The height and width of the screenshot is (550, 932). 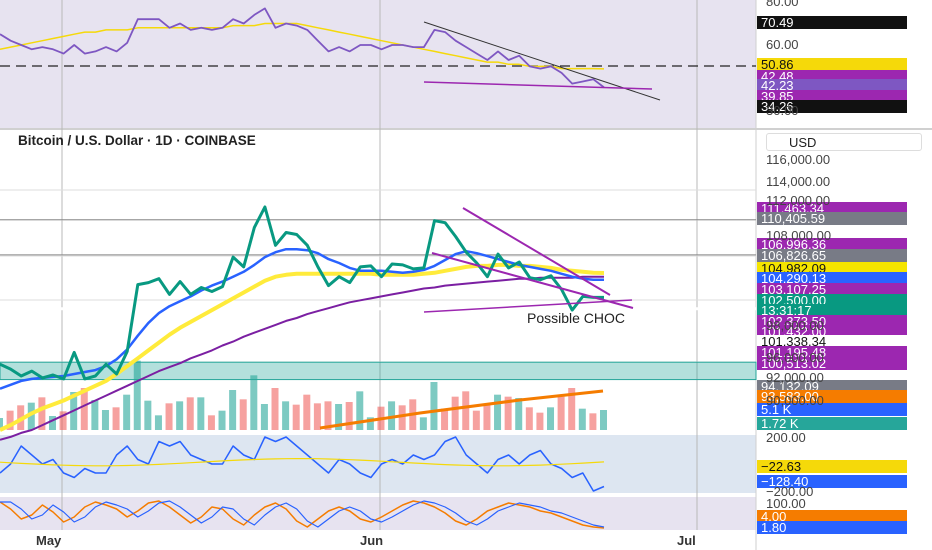 What do you see at coordinates (795, 377) in the screenshot?
I see `price-tick-6: 92,000.00` at bounding box center [795, 377].